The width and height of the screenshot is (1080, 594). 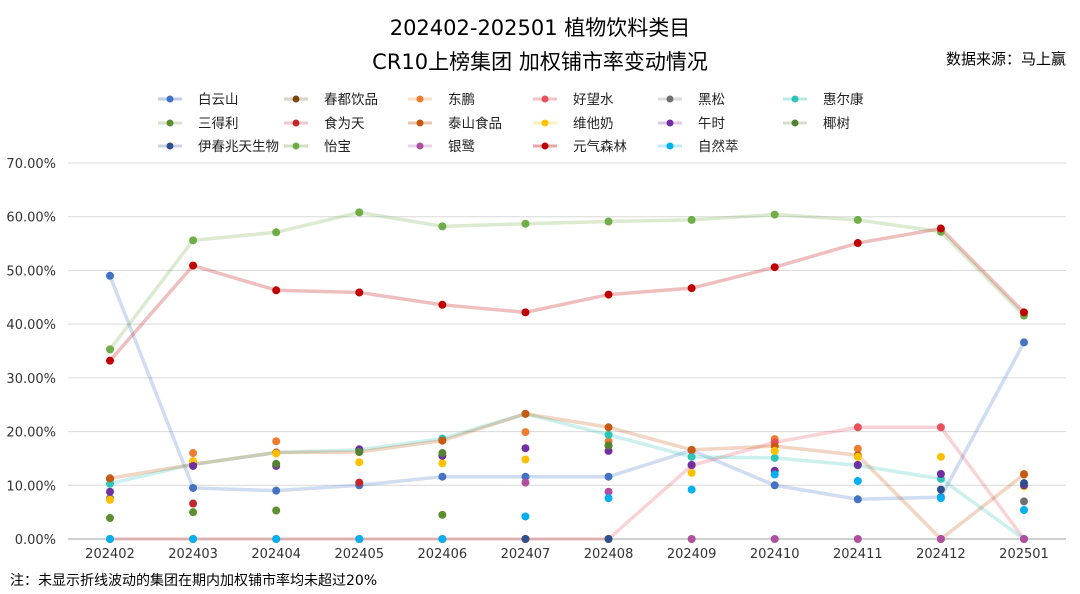 I want to click on y-tick-label: 0.00%, so click(x=35, y=540).